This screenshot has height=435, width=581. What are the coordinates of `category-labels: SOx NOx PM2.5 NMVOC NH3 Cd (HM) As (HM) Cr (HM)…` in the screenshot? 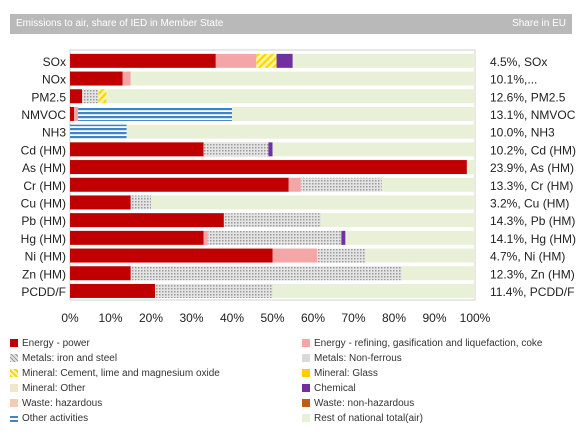 It's located at (44, 177).